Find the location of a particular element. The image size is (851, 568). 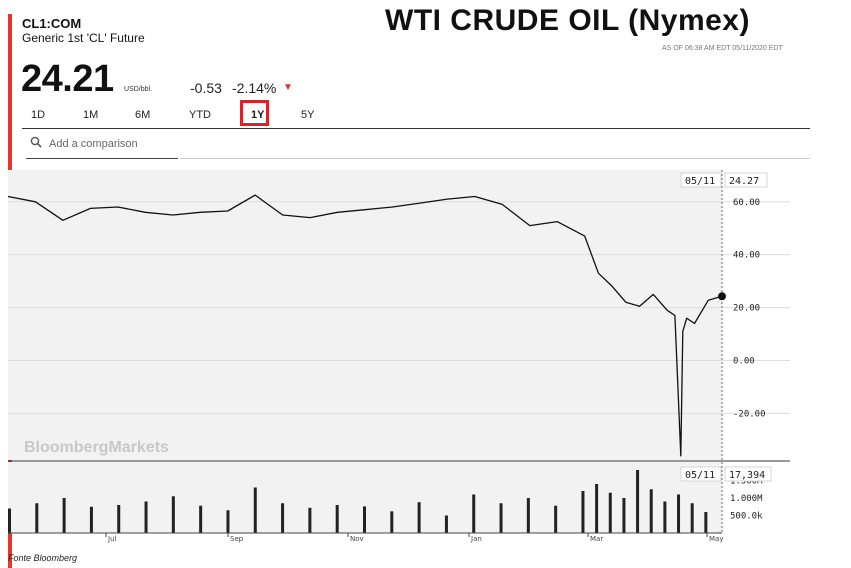

price-unit: USD/bbl. is located at coordinates (138, 89).